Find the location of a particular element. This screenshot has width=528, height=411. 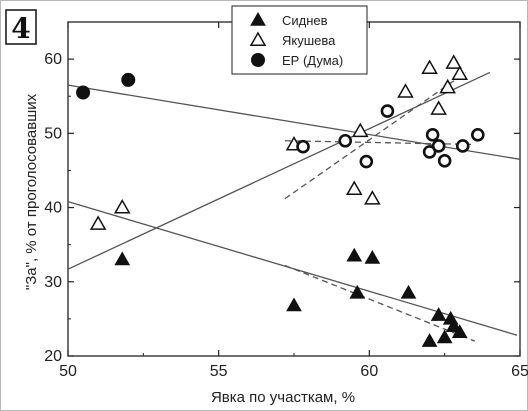

y-tick-label: 30 is located at coordinates (53, 282).